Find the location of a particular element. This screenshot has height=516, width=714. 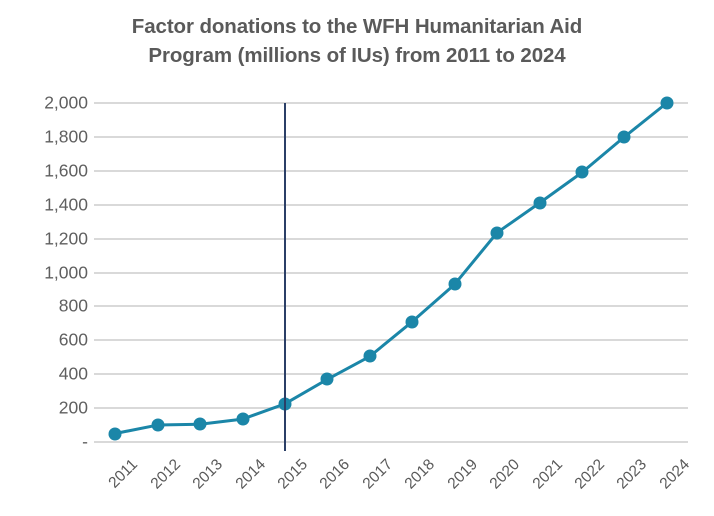

y-axis-tick-label: 1,400 is located at coordinates (66, 204).